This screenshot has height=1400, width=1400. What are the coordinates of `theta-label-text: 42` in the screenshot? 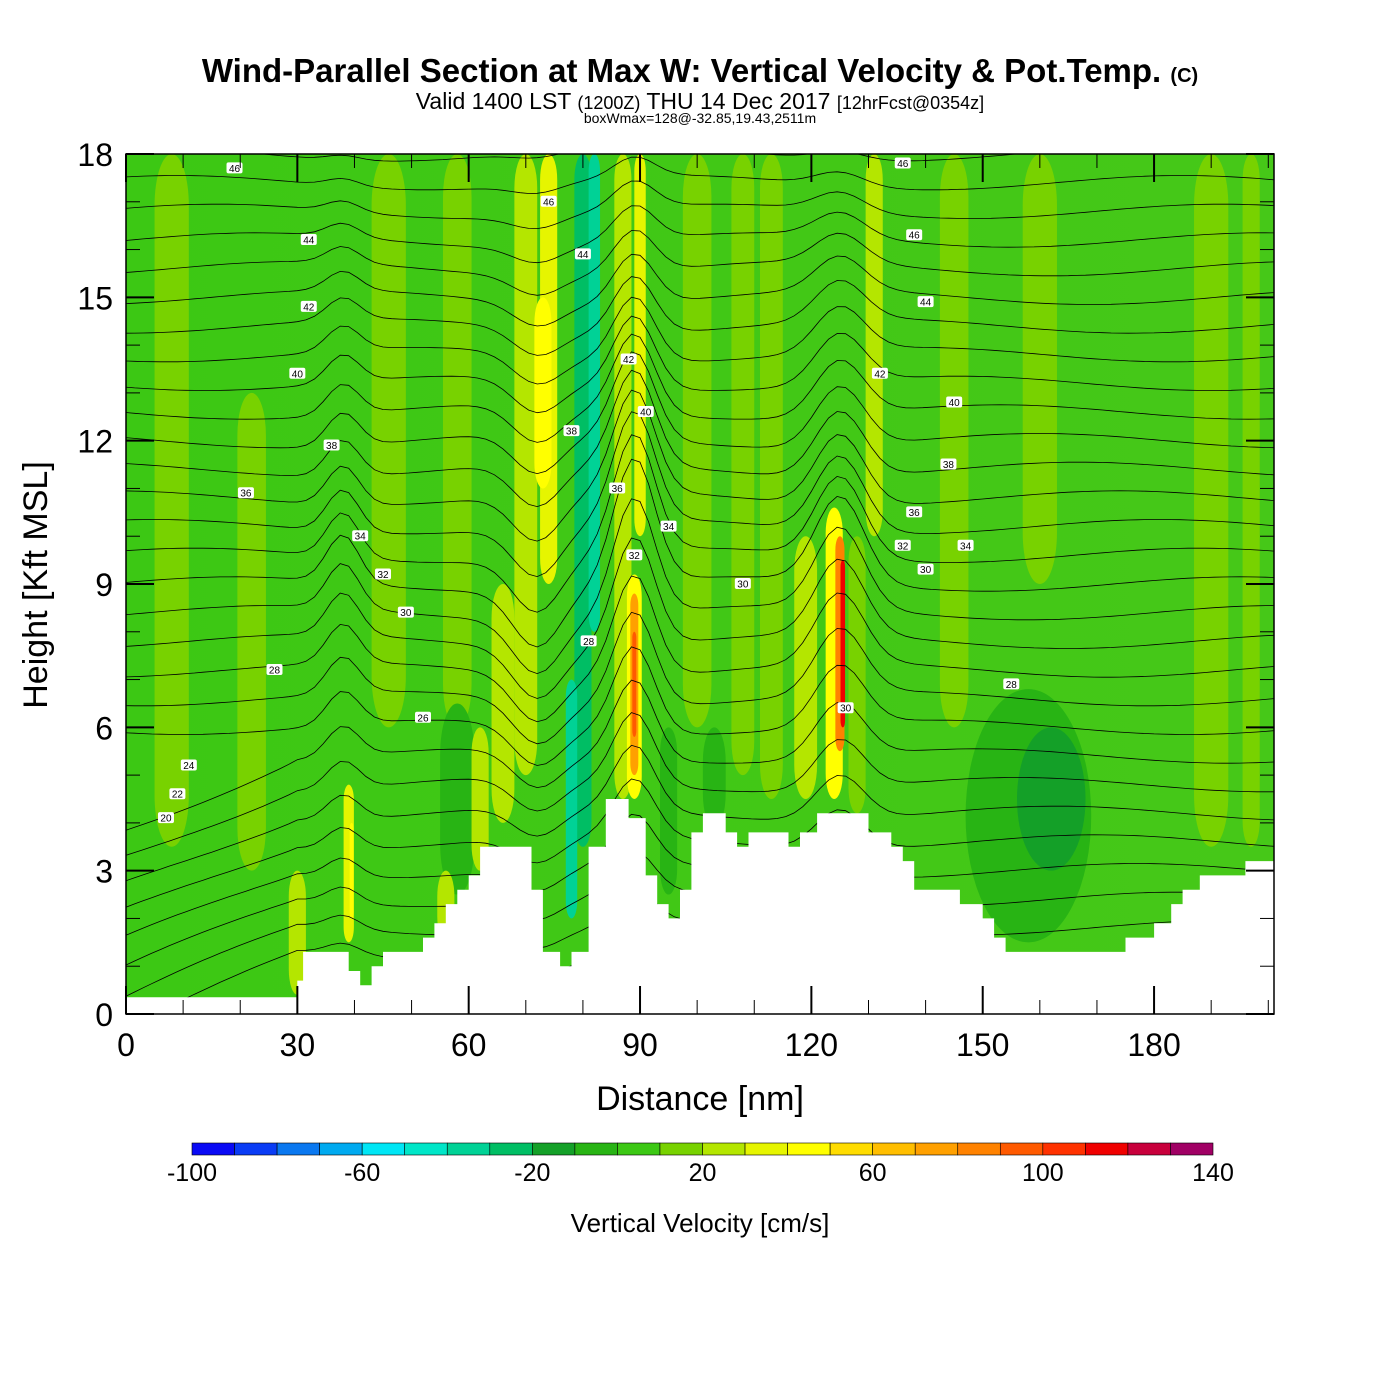 It's located at (629, 360).